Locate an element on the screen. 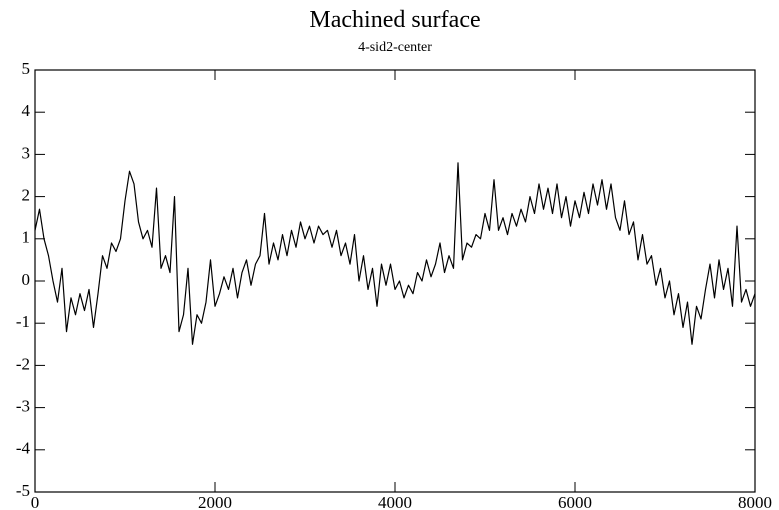  x-tick-label: 2000 is located at coordinates (215, 501).